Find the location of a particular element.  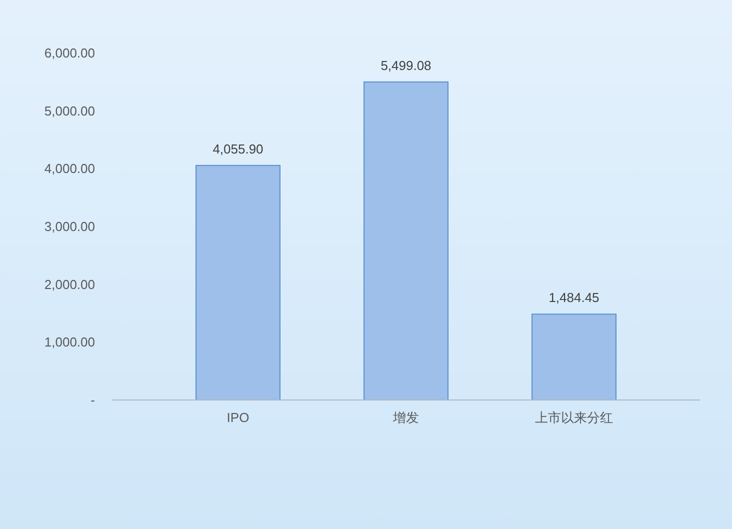

y-tick-label: 5,000.00 is located at coordinates (69, 110).